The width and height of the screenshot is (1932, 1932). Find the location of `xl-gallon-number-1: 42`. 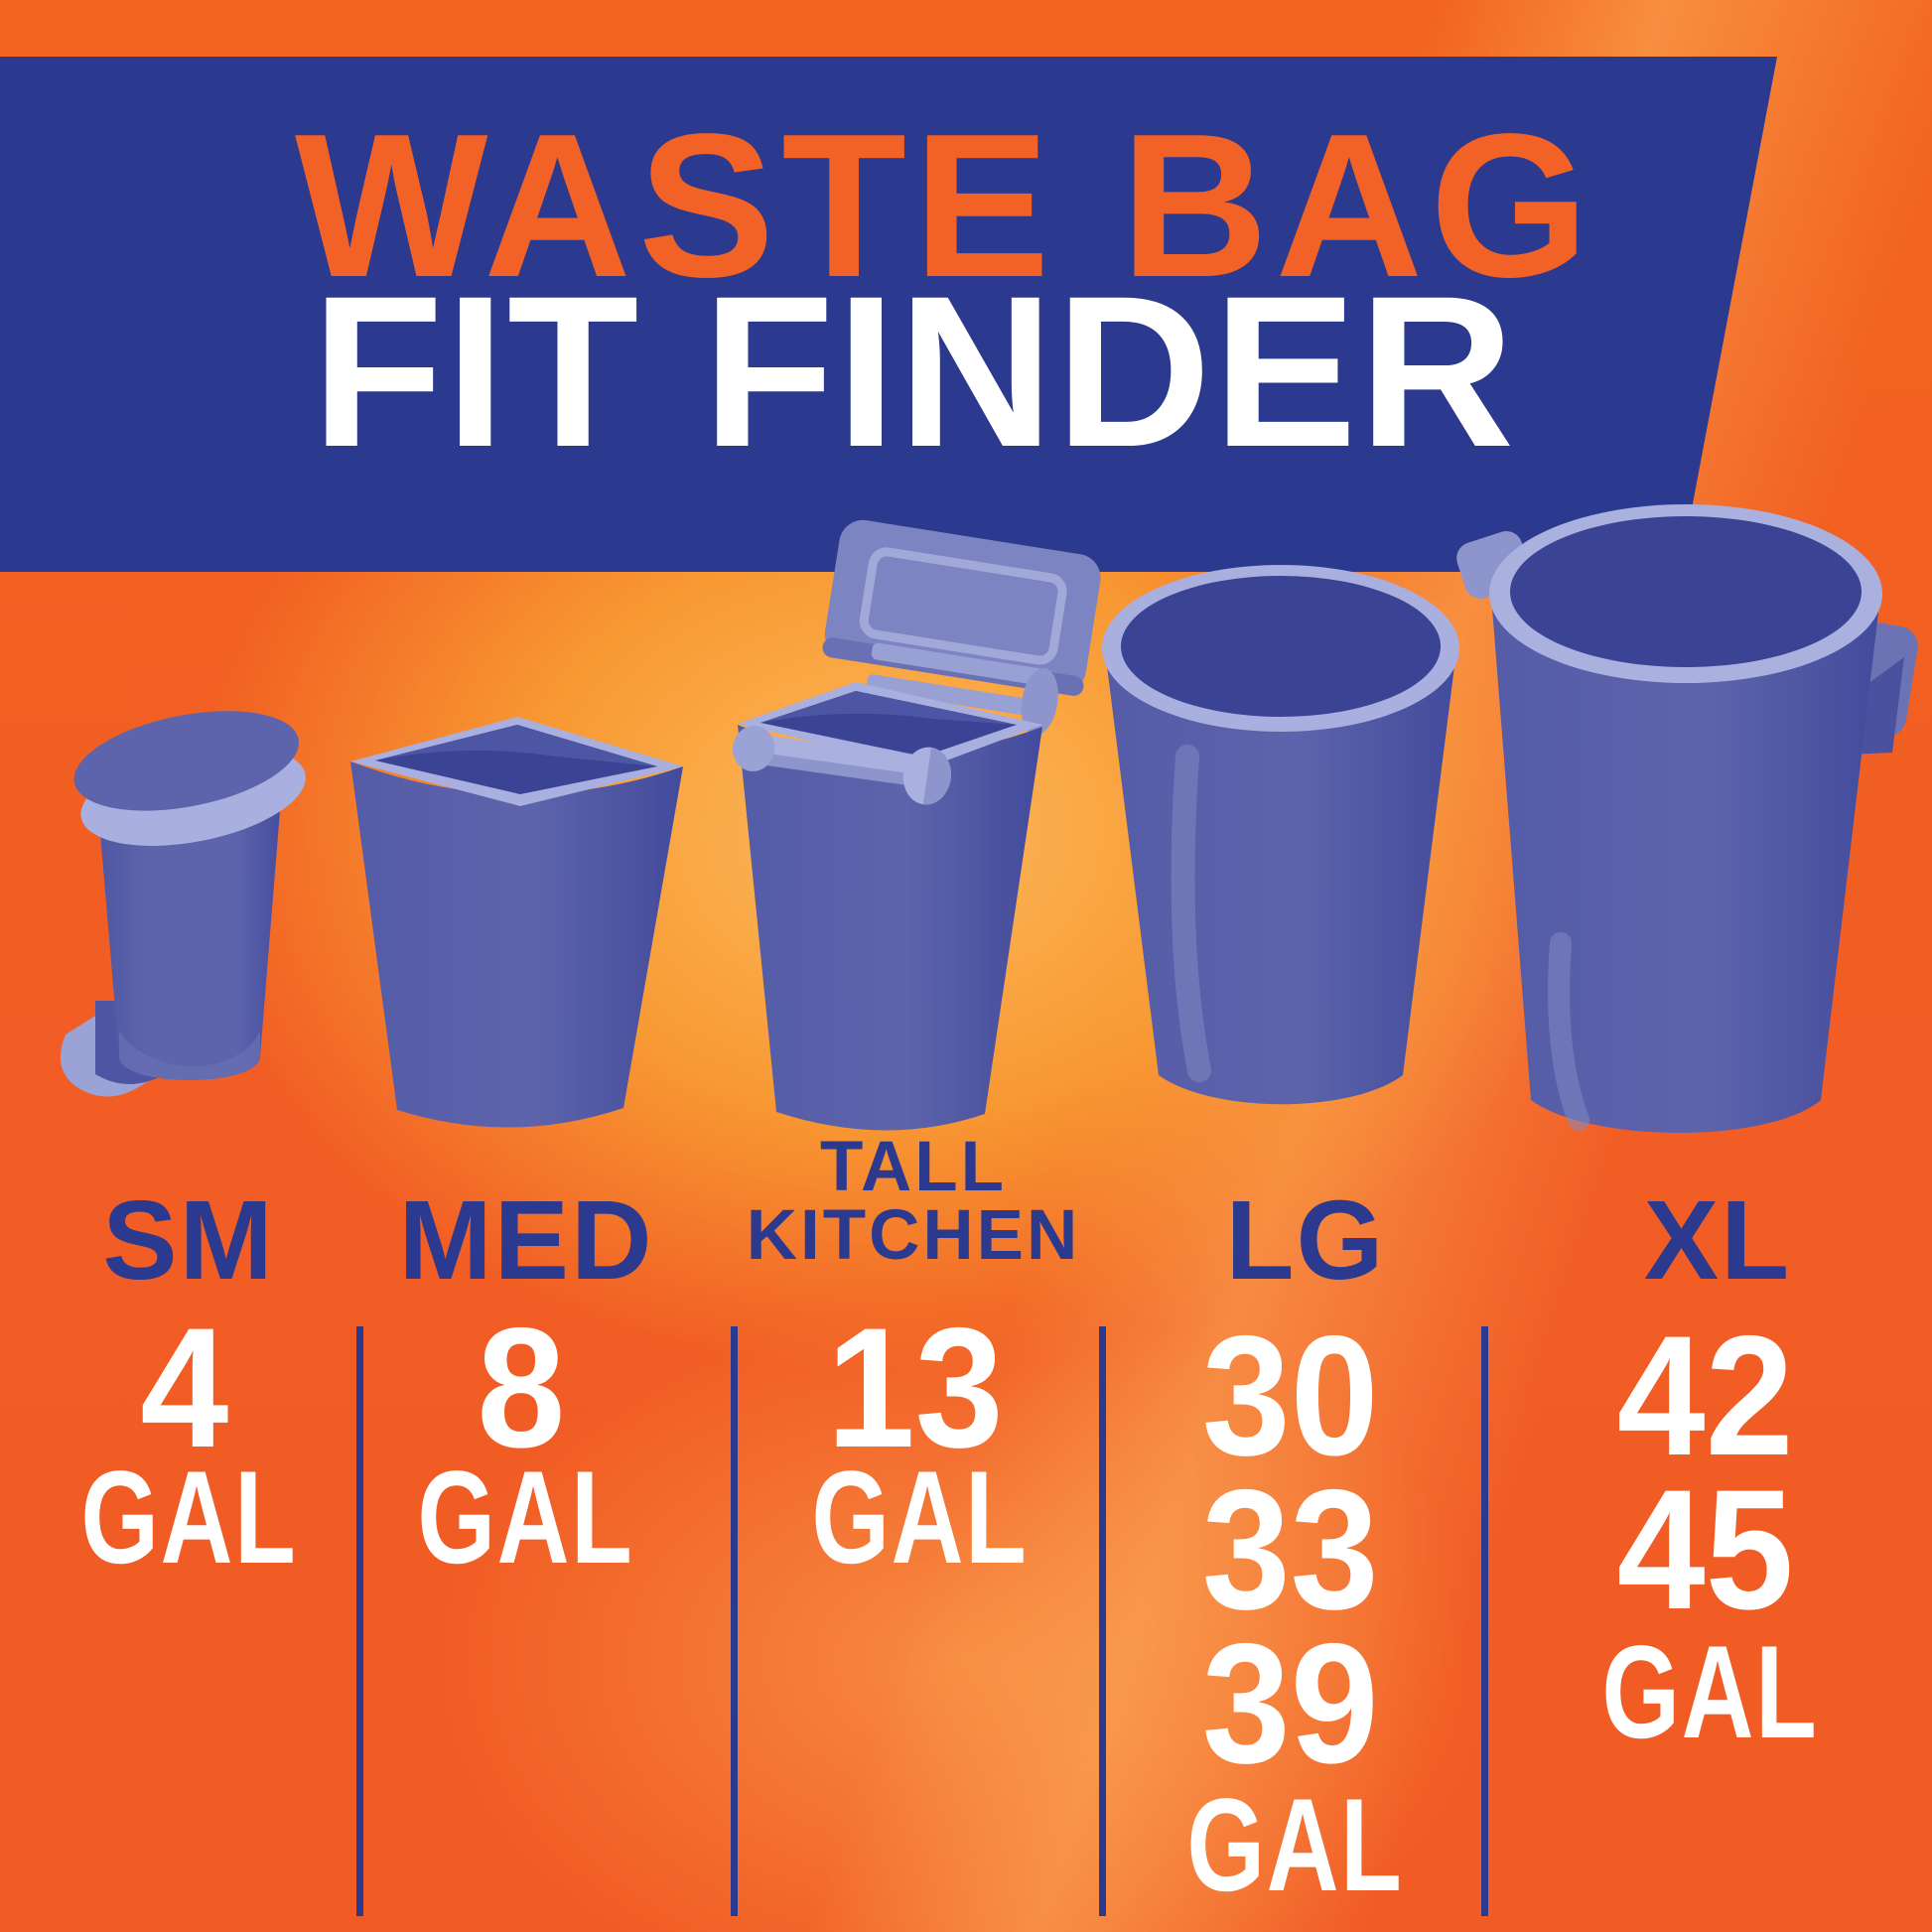

xl-gallon-number-1: 42 is located at coordinates (1706, 1396).